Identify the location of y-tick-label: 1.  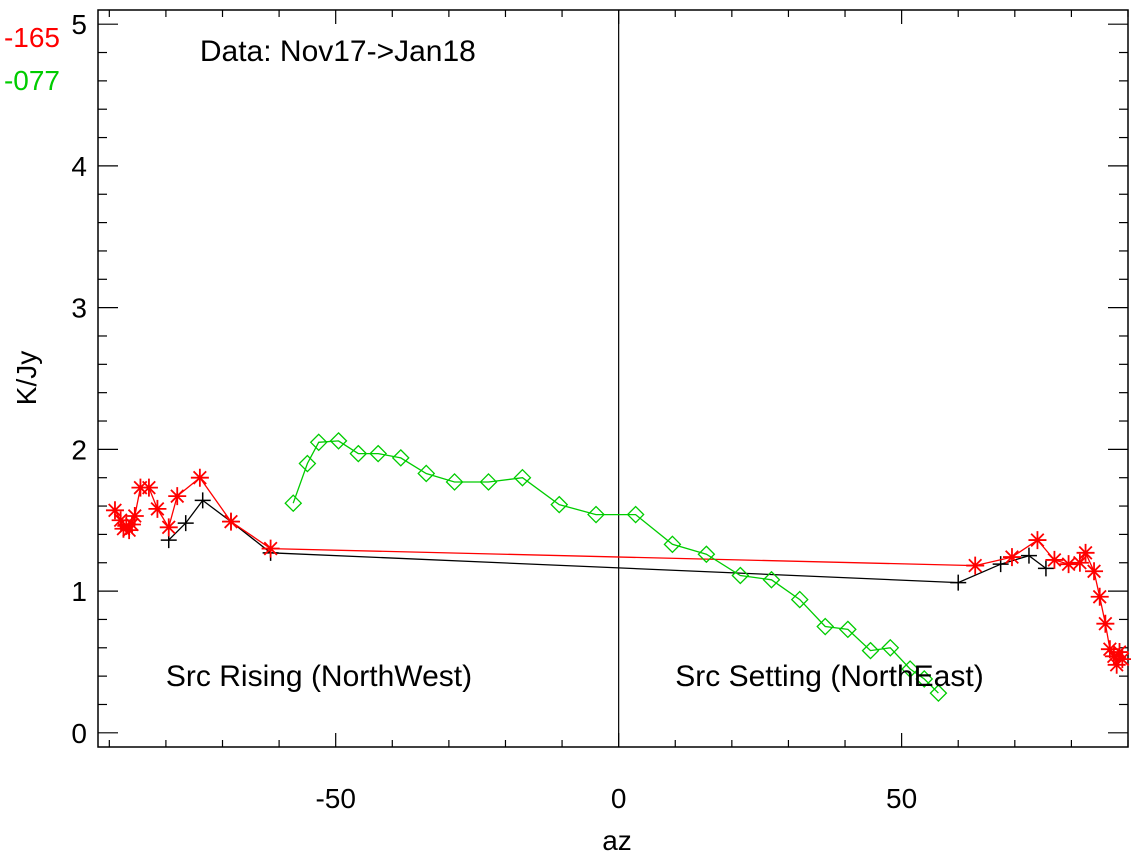
(79, 591).